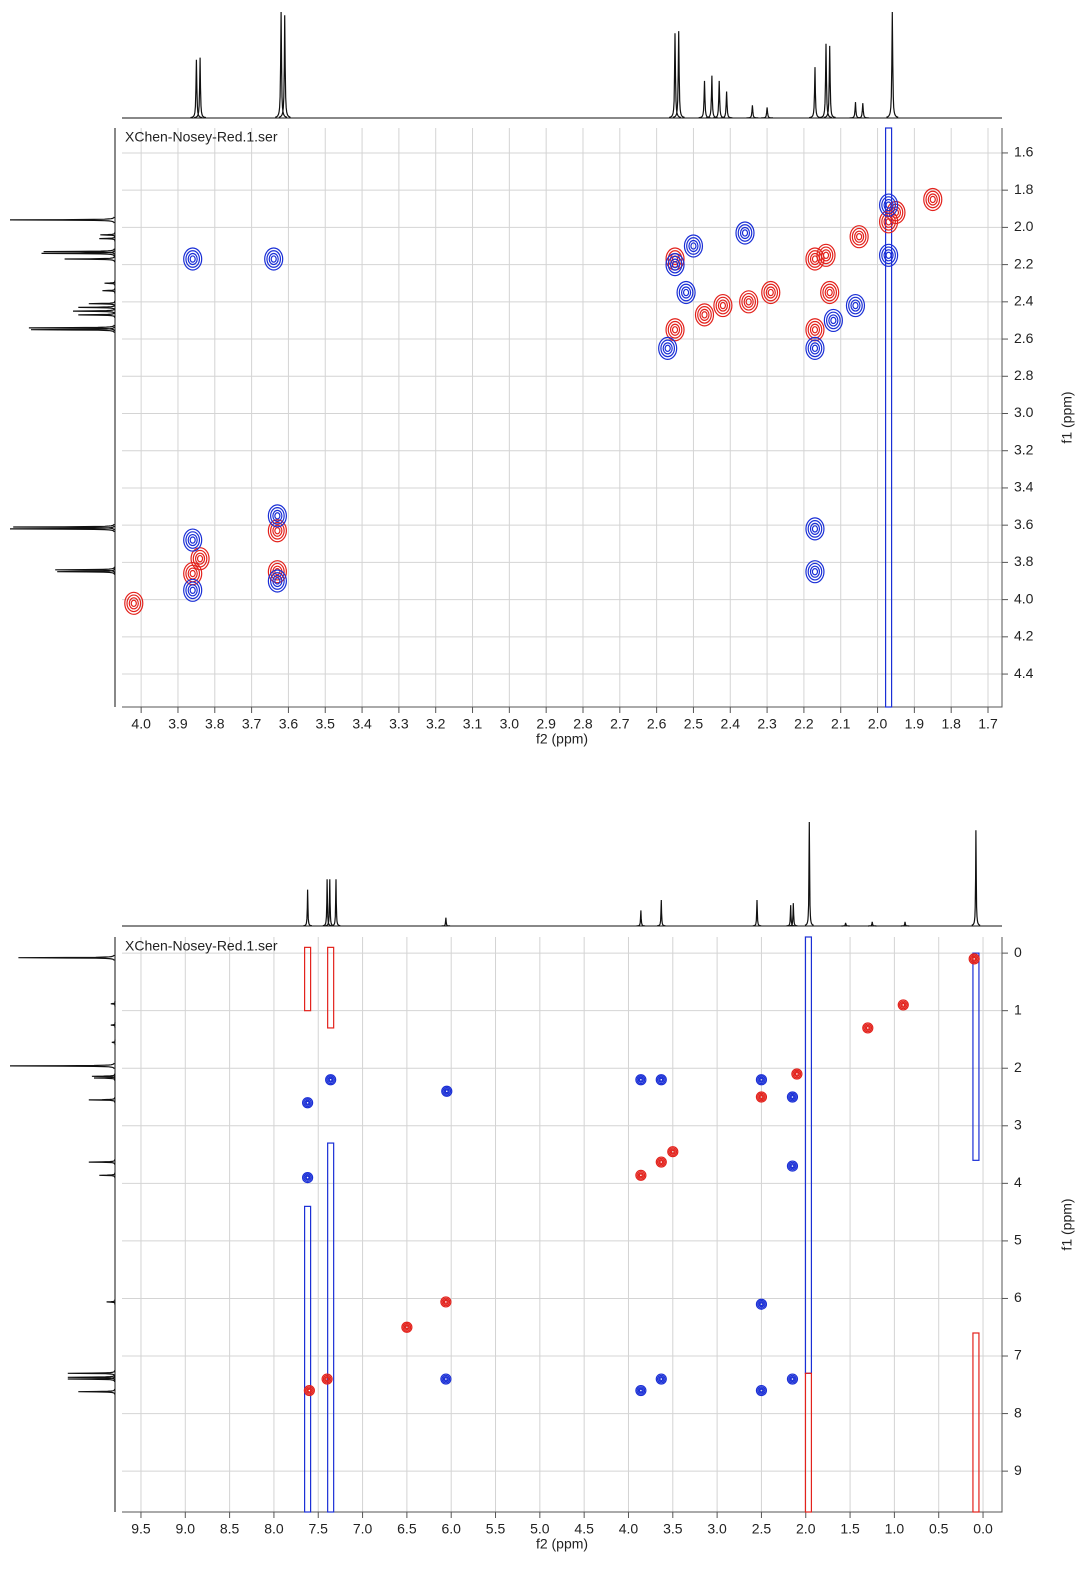 The image size is (1085, 1578). Describe the element at coordinates (1067, 417) in the screenshot. I see `y-axis-label: f1 (ppm)` at that location.